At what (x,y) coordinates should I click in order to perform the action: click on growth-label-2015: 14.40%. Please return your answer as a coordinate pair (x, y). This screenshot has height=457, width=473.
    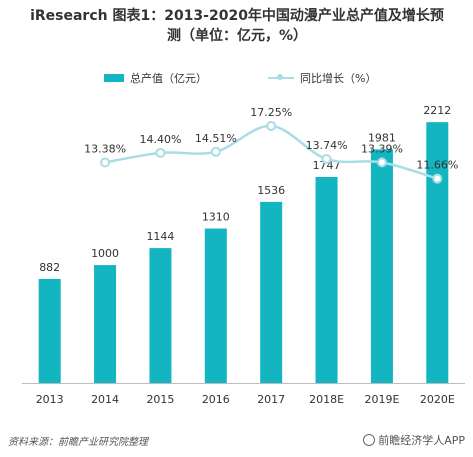
    Looking at the image, I should click on (160, 139).